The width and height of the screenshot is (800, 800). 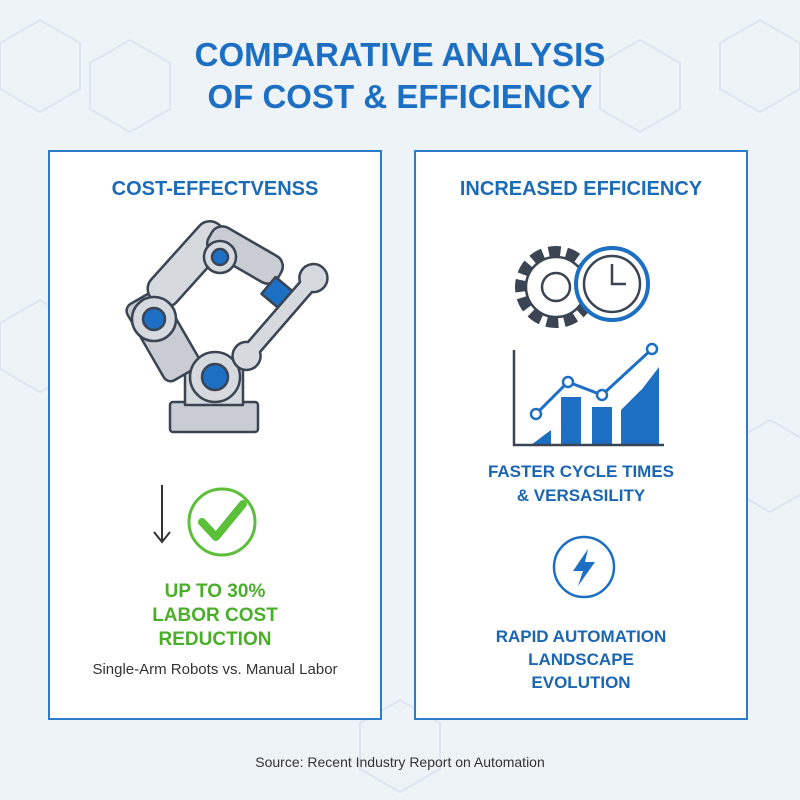 What do you see at coordinates (581, 189) in the screenshot?
I see `panel-heading: INCREASED EFFICIENCY` at bounding box center [581, 189].